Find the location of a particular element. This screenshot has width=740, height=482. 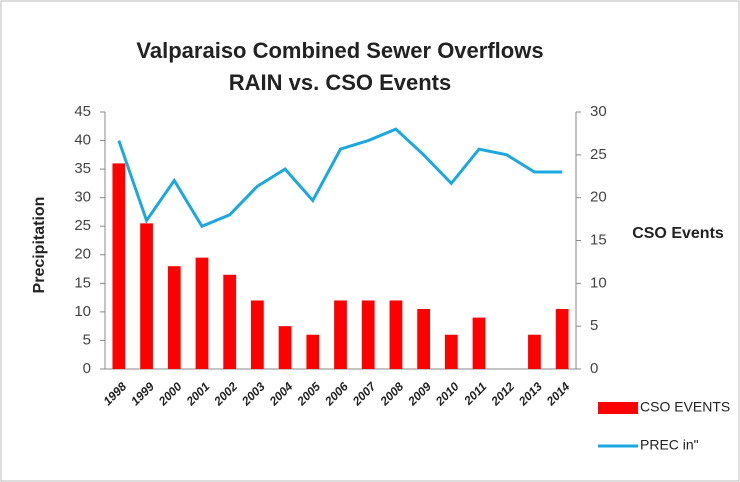

y2-axis-label: CSO Events is located at coordinates (678, 233).